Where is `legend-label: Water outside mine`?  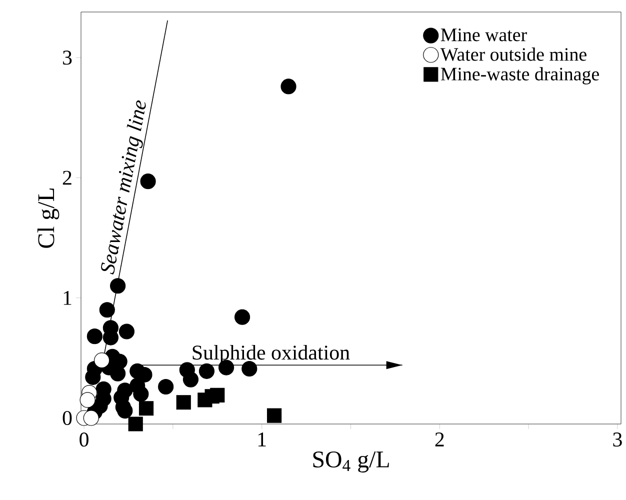 legend-label: Water outside mine is located at coordinates (513, 54).